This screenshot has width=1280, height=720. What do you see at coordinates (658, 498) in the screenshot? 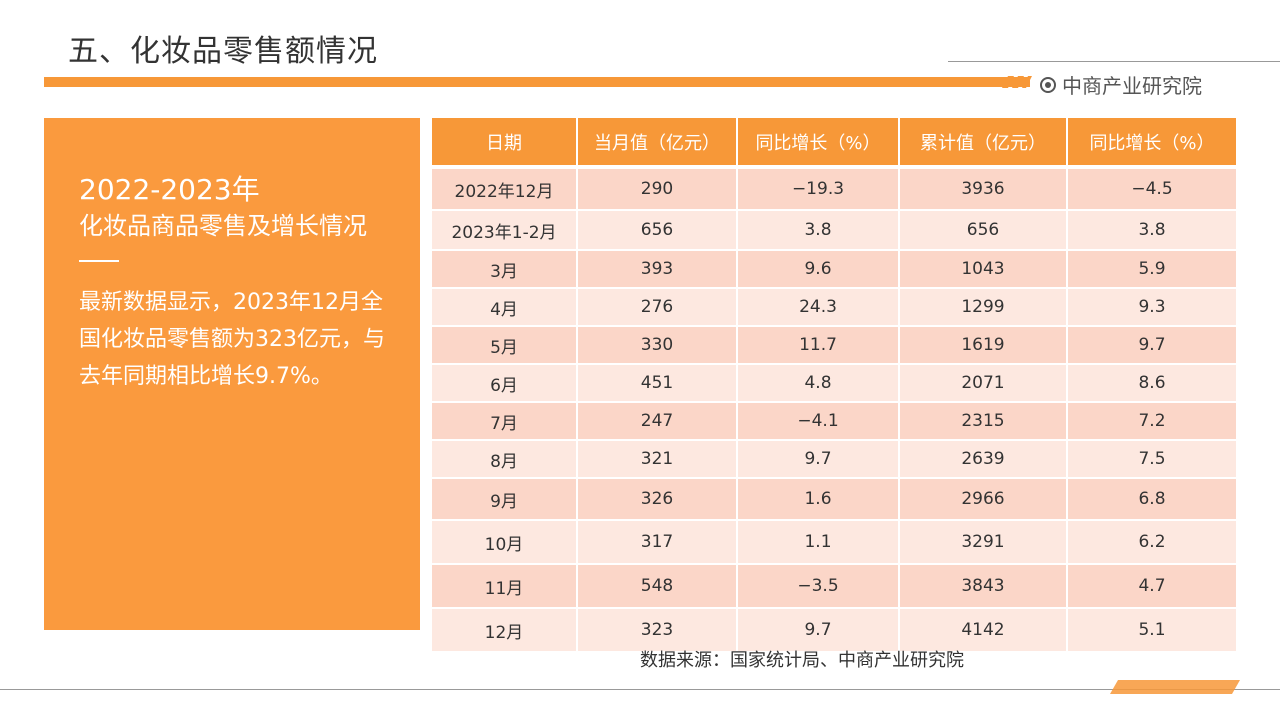
I see `table-cell: 326` at bounding box center [658, 498].